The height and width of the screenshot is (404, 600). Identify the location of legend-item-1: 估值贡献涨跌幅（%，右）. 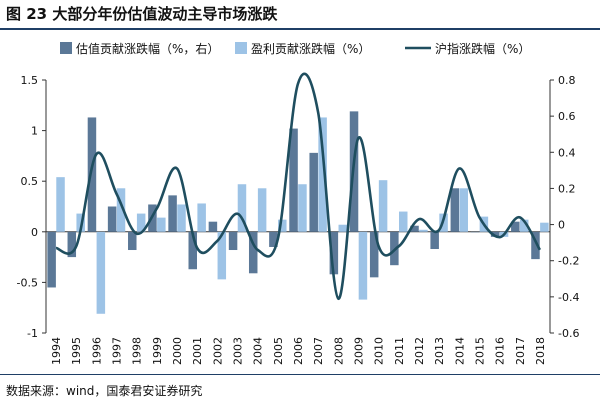
(139, 48).